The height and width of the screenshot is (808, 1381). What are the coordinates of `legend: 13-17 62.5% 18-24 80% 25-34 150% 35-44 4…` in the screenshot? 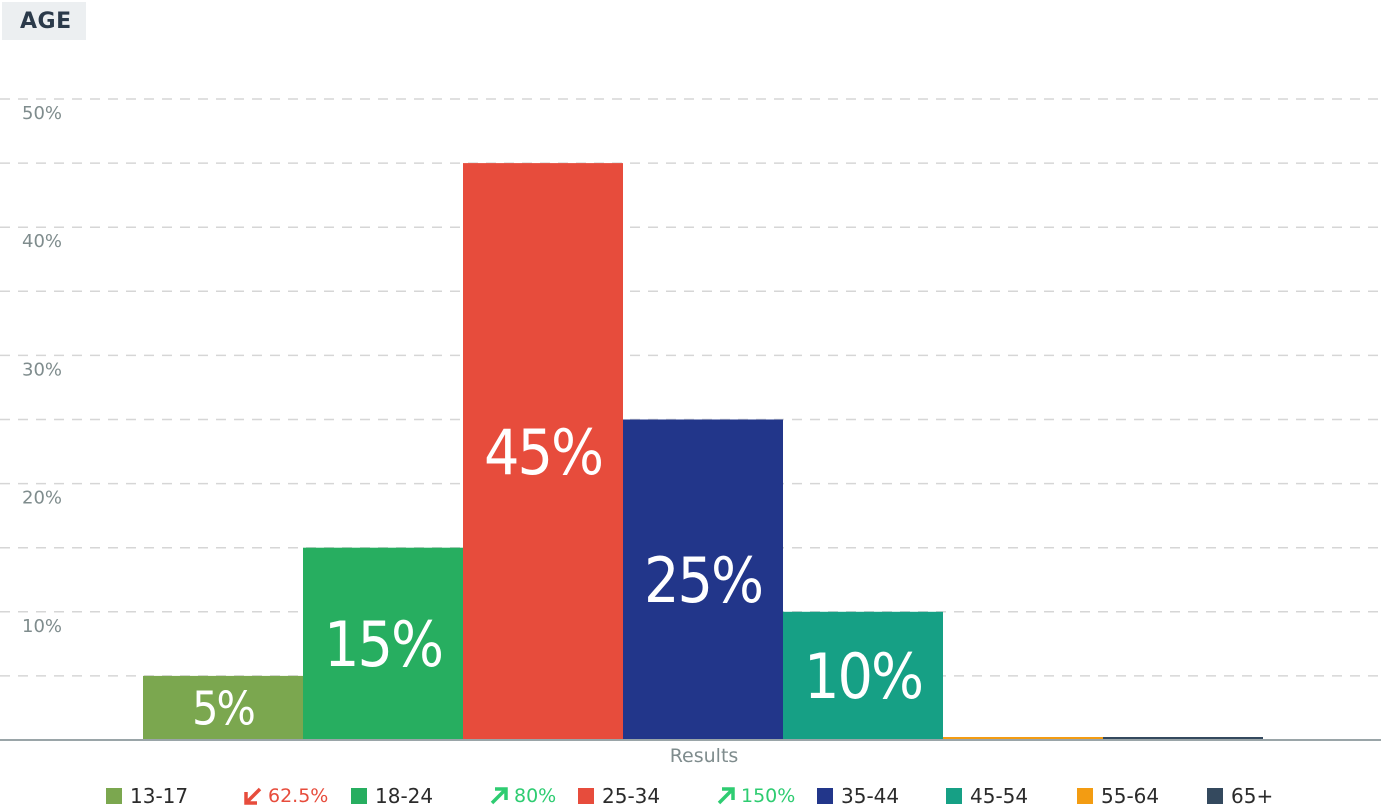 It's located at (690, 796).